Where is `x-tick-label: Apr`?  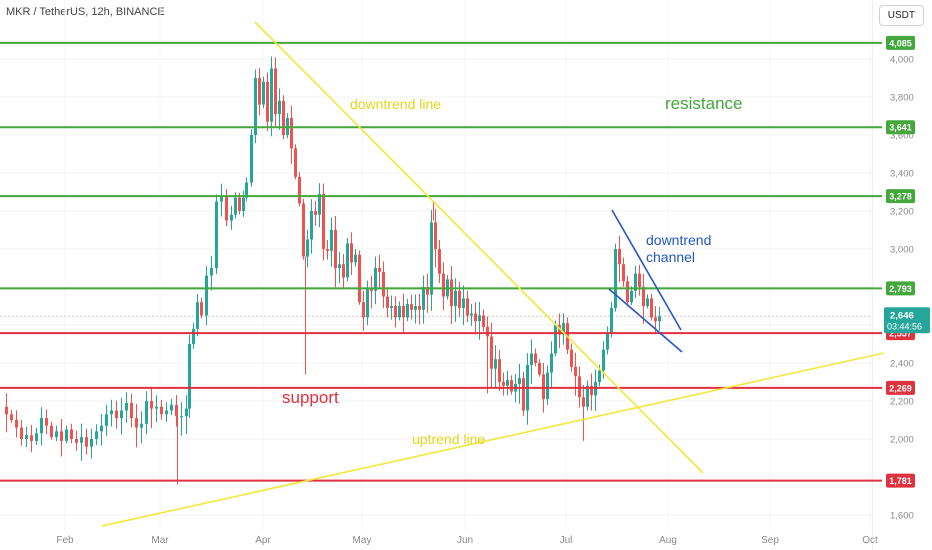
x-tick-label: Apr is located at coordinates (263, 540).